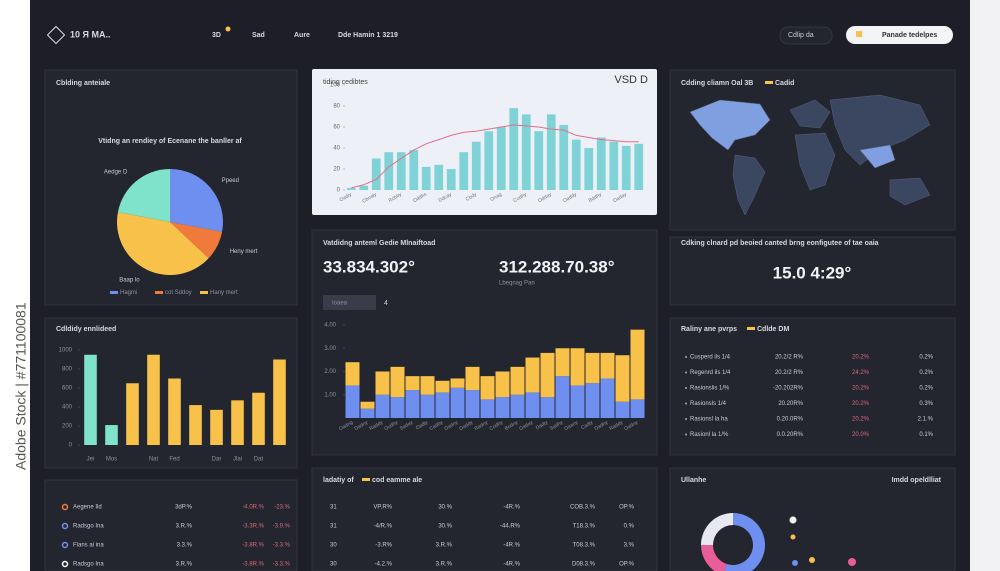  Describe the element at coordinates (379, 243) in the screenshot. I see `panel-title: Vatdidng anteml Gedie Mlnaiftoad` at that location.